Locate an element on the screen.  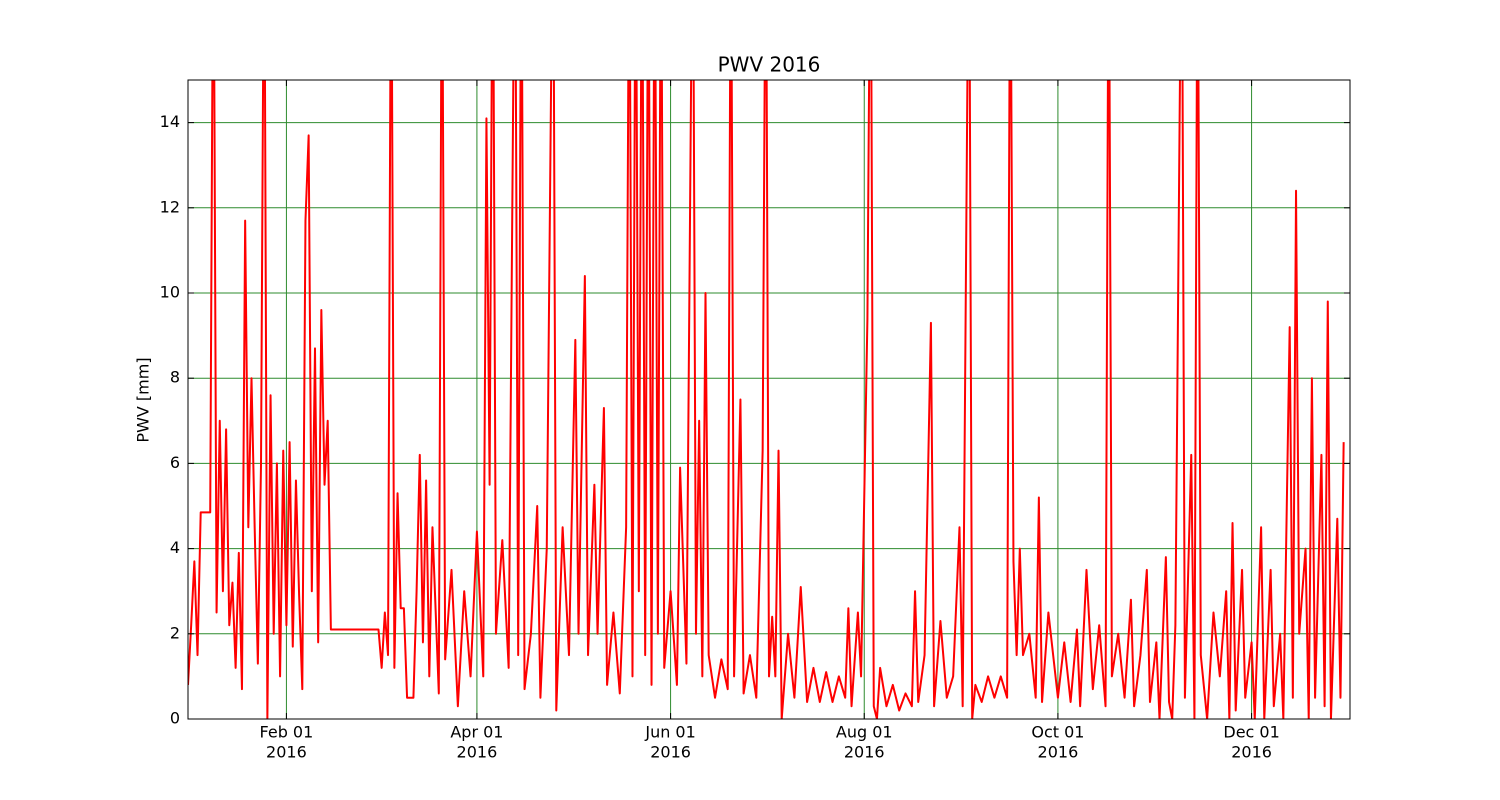
x-tick-label: Feb 01 is located at coordinates (287, 732).